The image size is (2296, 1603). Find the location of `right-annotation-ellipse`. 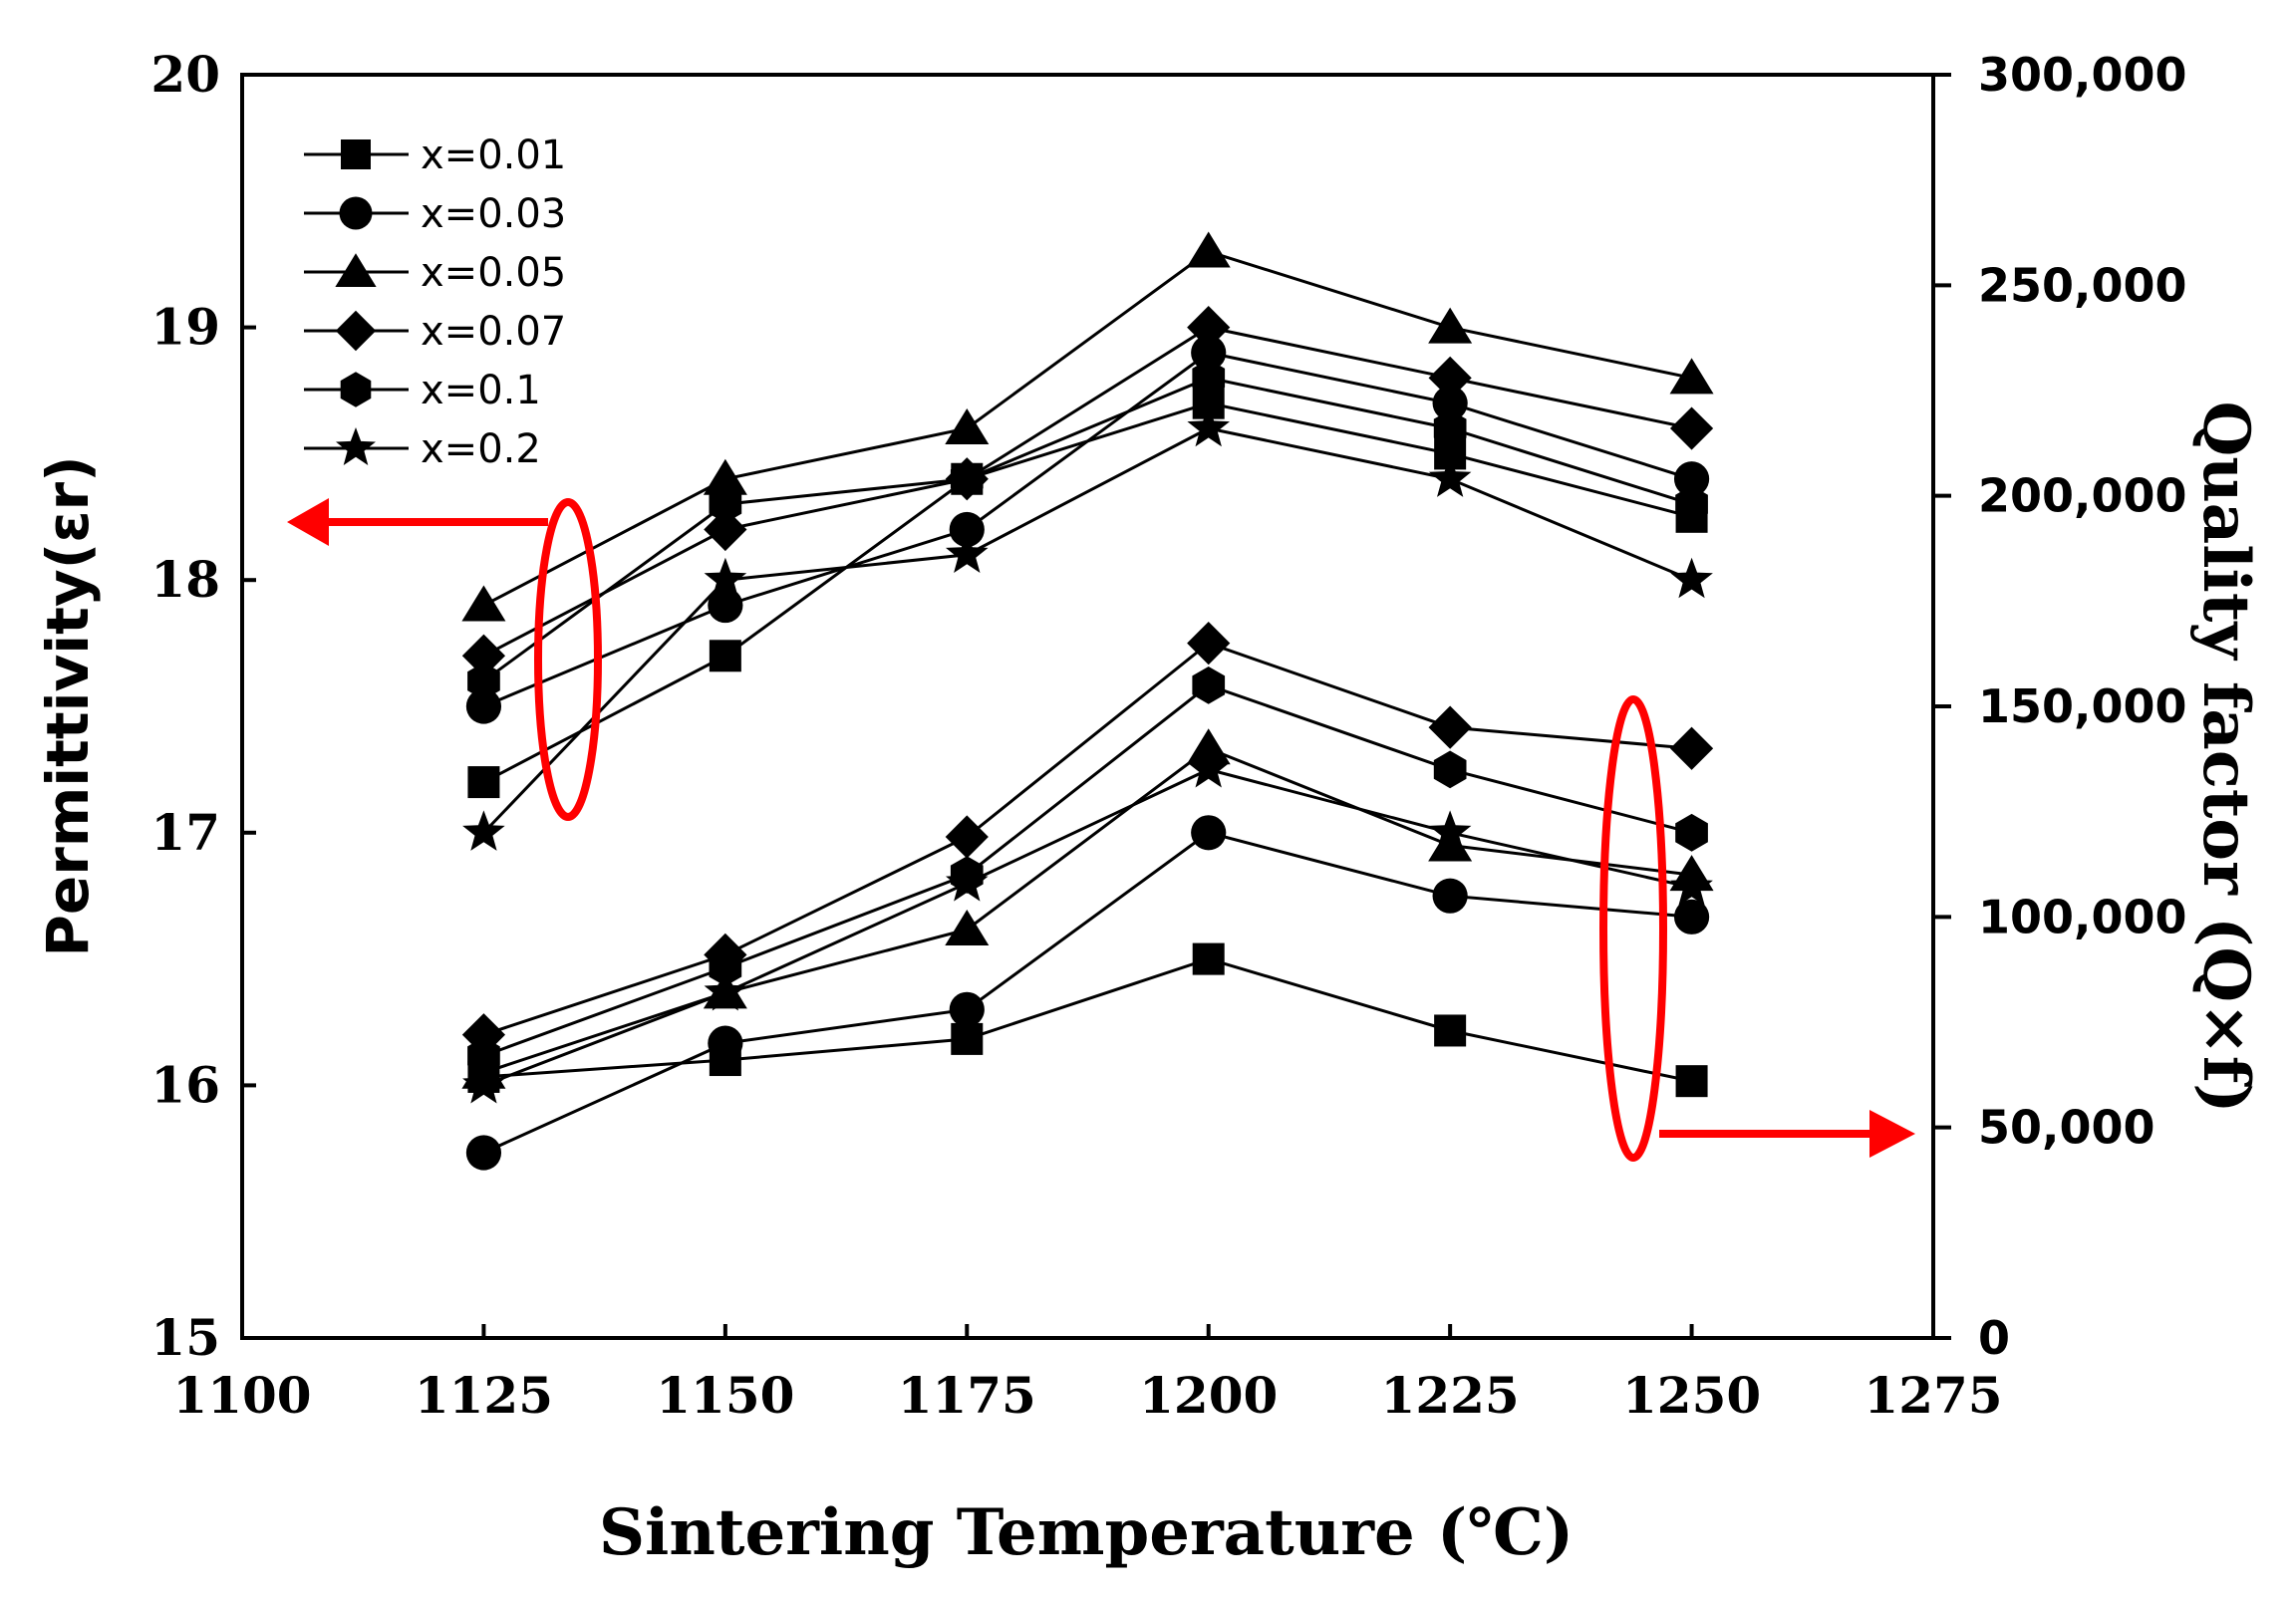

right-annotation-ellipse is located at coordinates (1633, 928).